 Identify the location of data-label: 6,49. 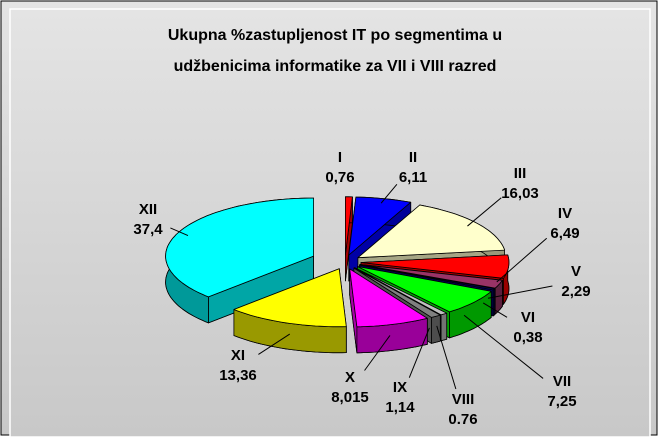
(564, 233).